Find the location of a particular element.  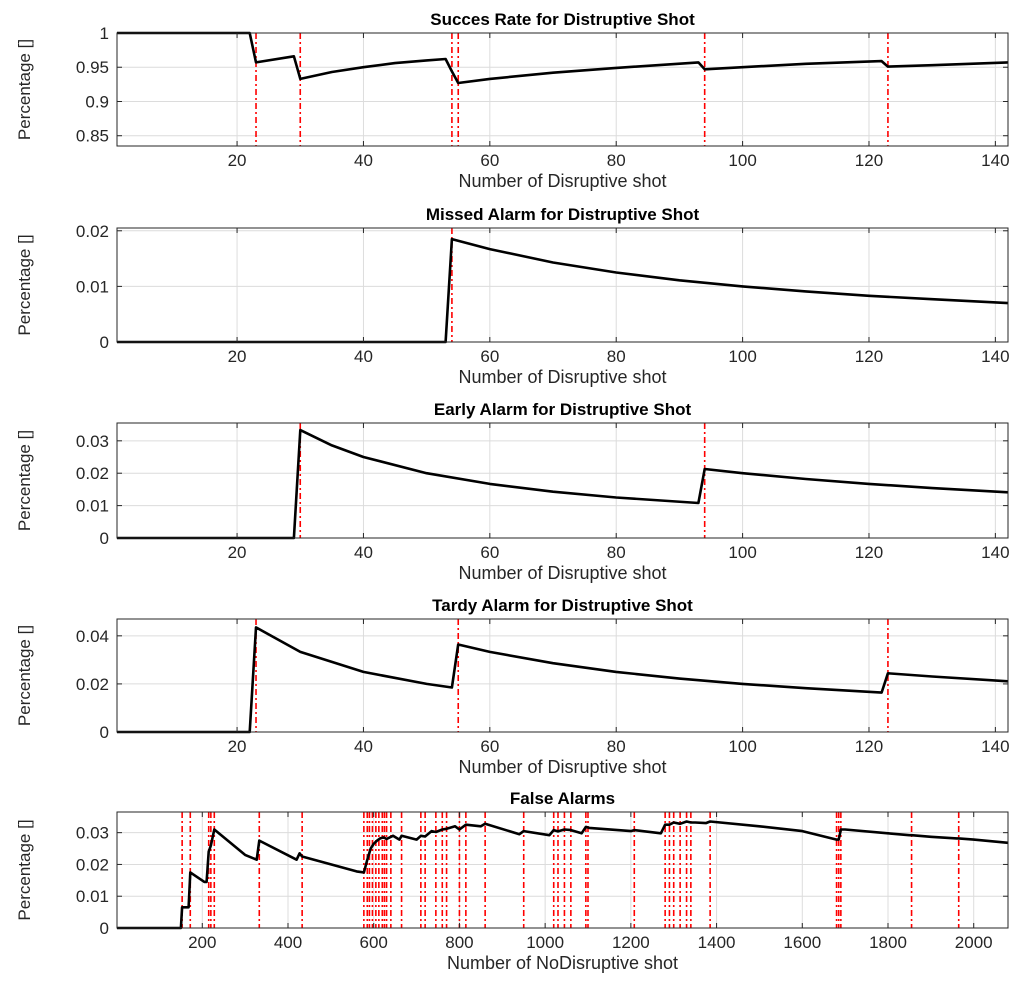

x-tick-label: 1600 is located at coordinates (802, 942).